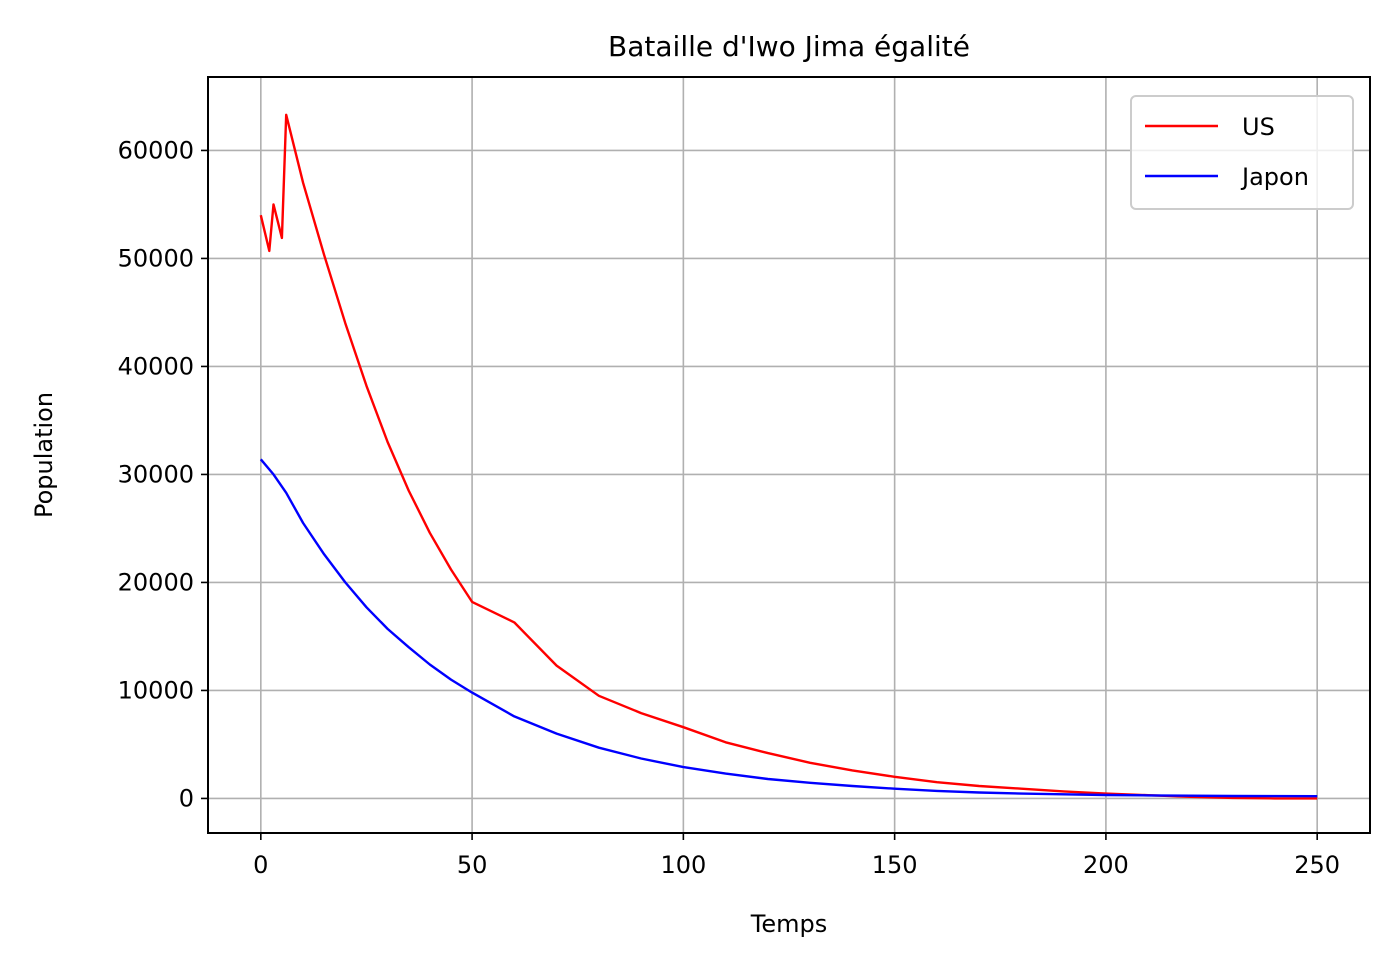 The height and width of the screenshot is (965, 1395). Describe the element at coordinates (156, 582) in the screenshot. I see `y-tick-label: 20000` at that location.